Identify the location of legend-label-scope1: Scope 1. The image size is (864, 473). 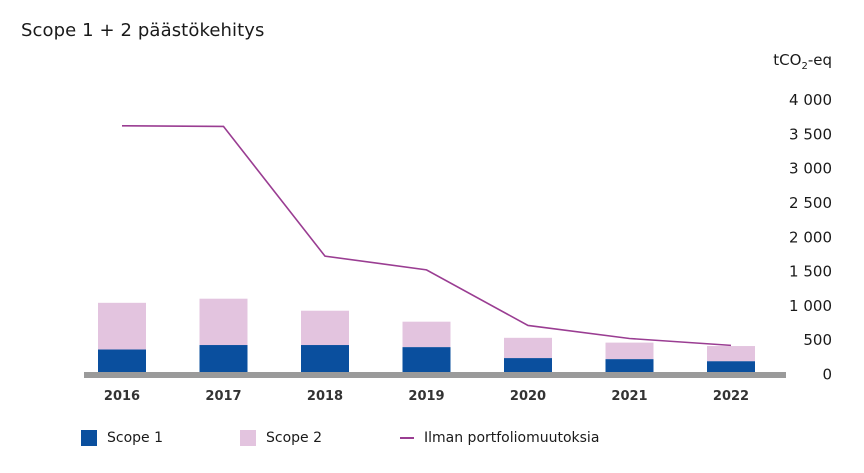
(135, 438).